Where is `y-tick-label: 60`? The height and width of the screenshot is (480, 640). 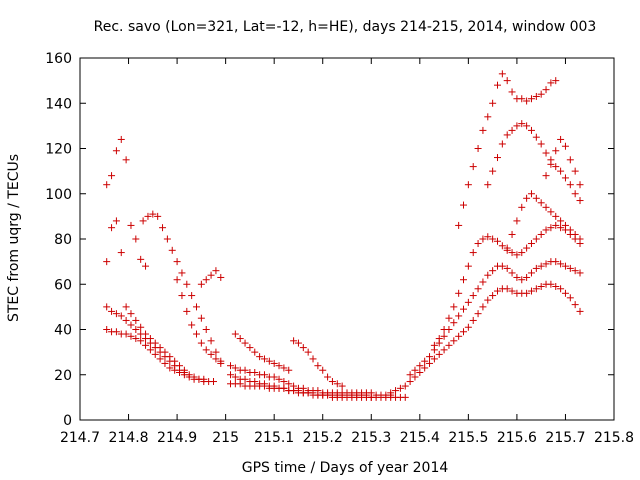
y-tick-label: 60 is located at coordinates (63, 285).